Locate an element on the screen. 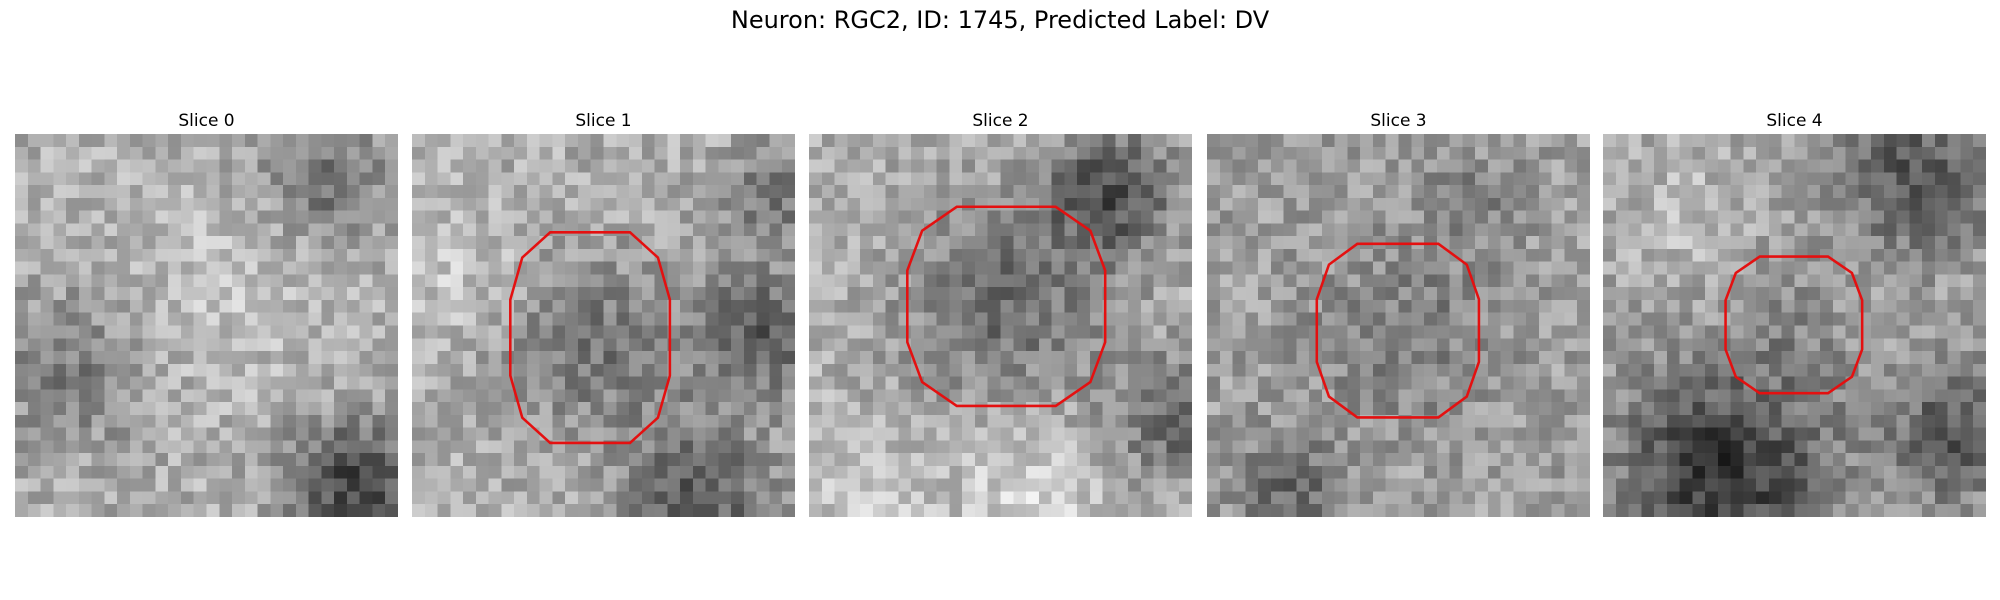 Image resolution: width=2000 pixels, height=600 pixels. slice-panel: Slice 1 is located at coordinates (603, 312).